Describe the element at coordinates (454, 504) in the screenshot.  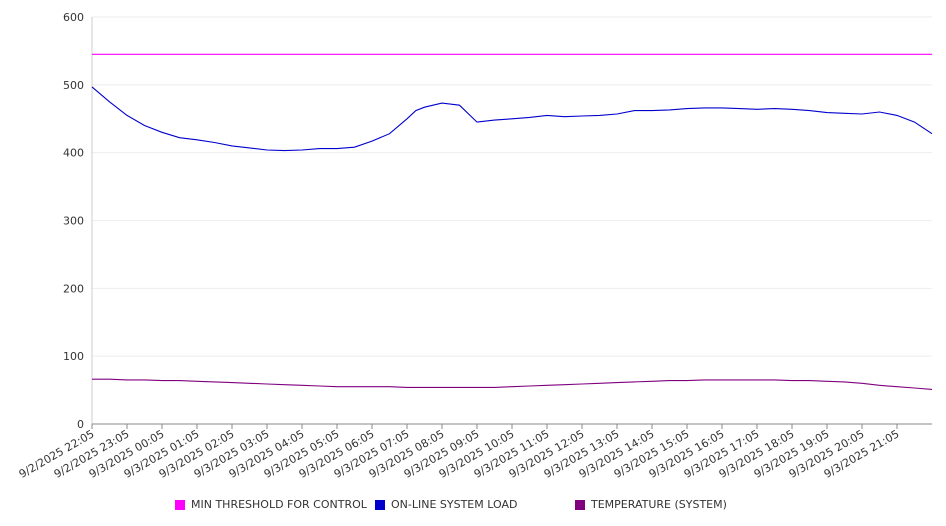
I see `legend-label-online-system-load: ON-LINE SYSTEM LOAD` at that location.